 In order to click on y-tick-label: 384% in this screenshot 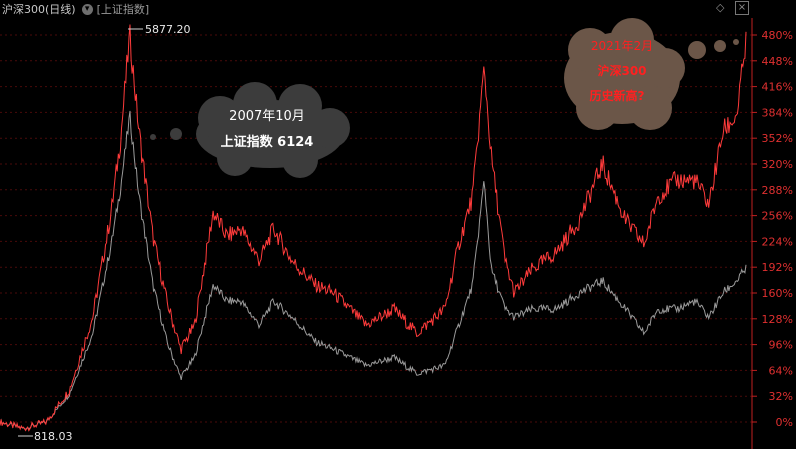, I will do `click(777, 112)`.